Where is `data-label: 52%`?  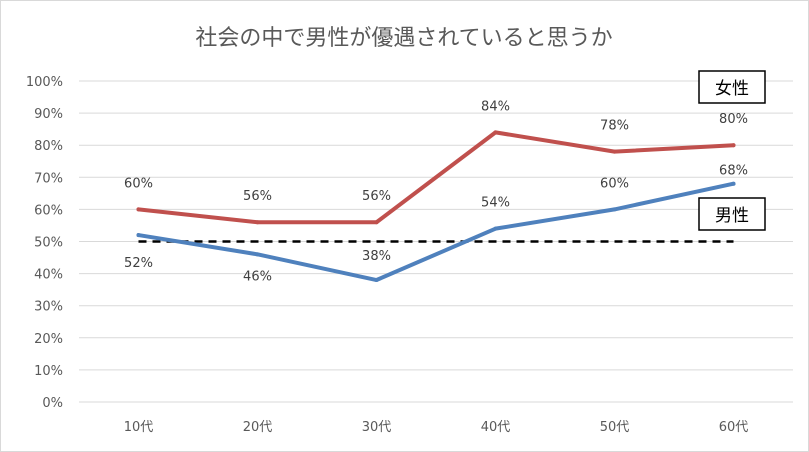
data-label: 52% is located at coordinates (138, 263).